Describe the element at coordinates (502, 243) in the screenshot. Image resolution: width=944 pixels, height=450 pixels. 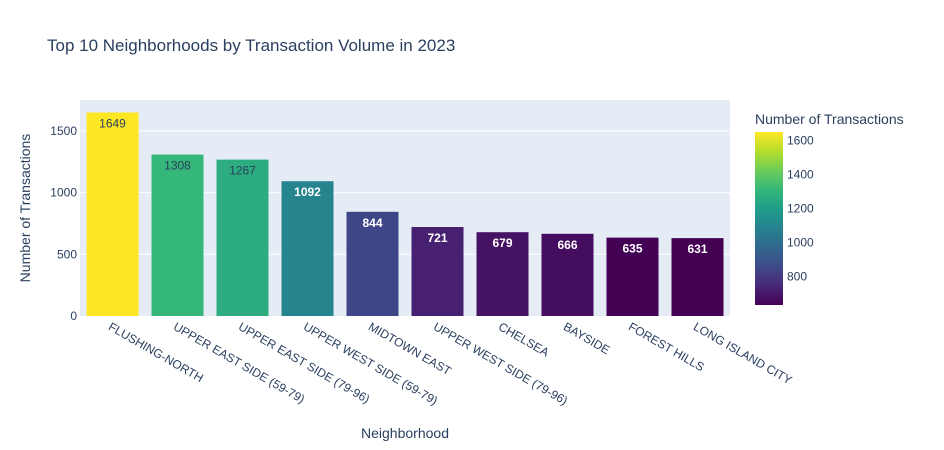
I see `bar-value-label: 679` at that location.